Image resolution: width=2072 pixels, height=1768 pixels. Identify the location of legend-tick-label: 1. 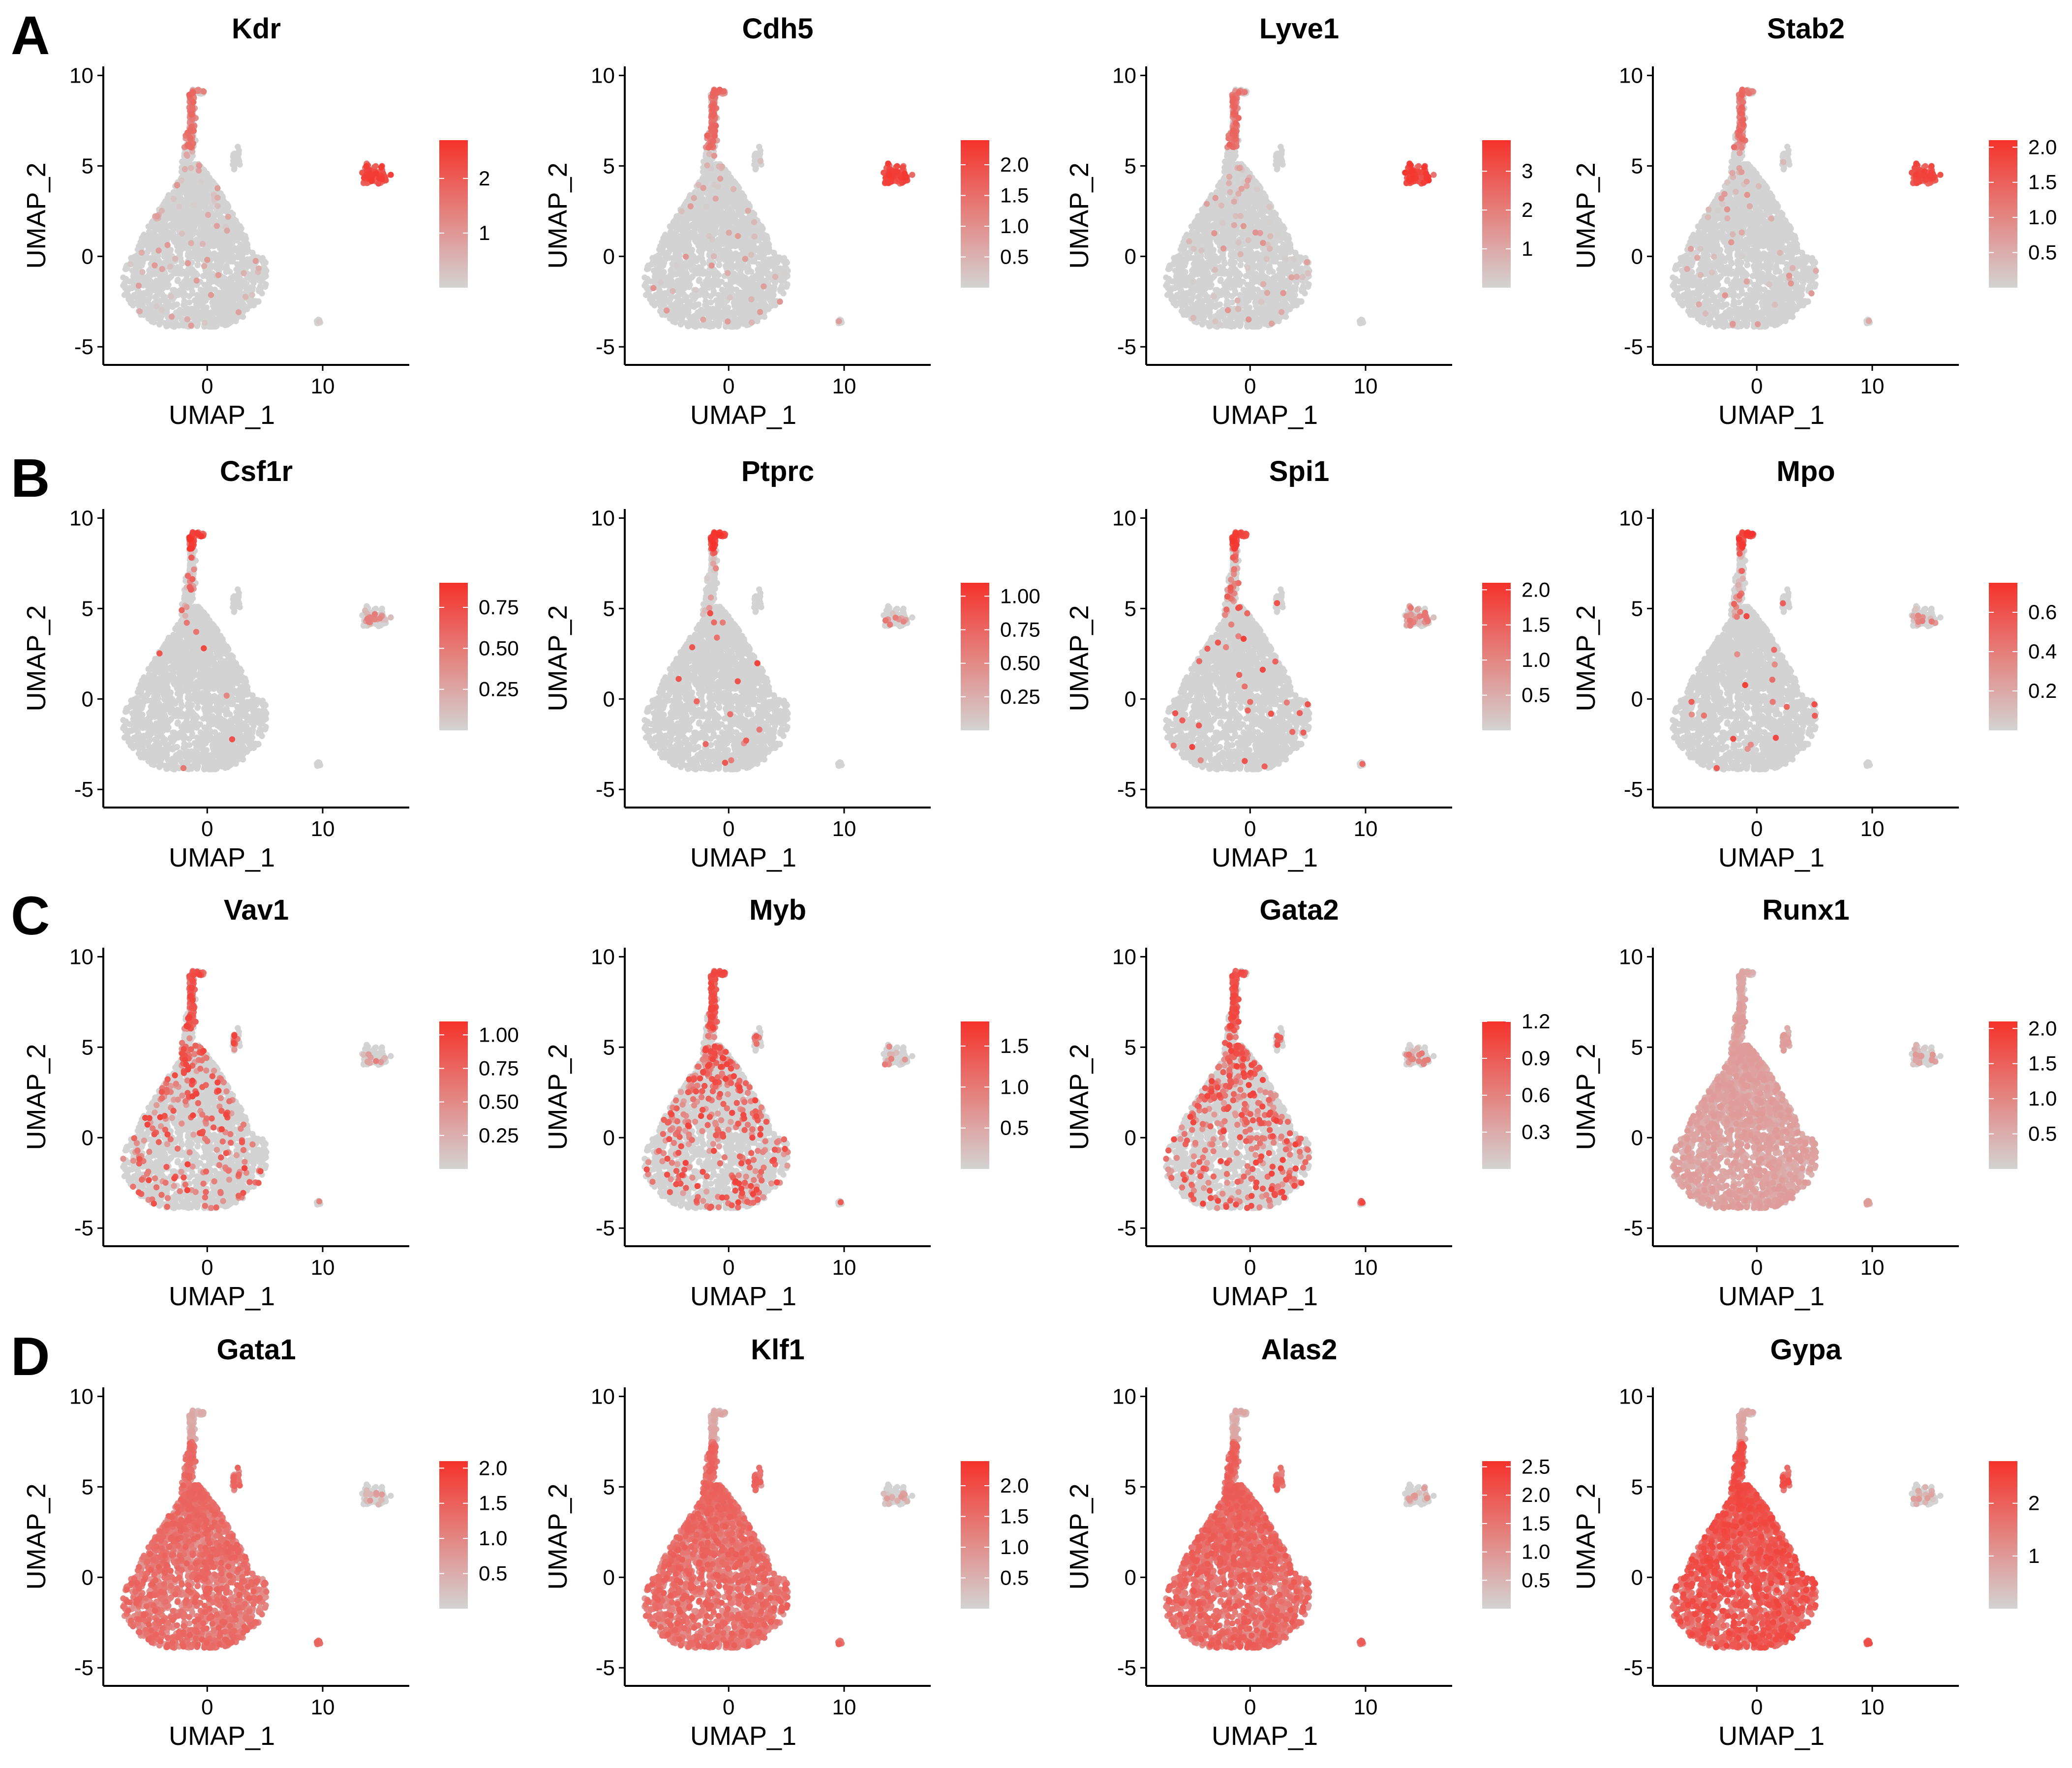
(484, 232).